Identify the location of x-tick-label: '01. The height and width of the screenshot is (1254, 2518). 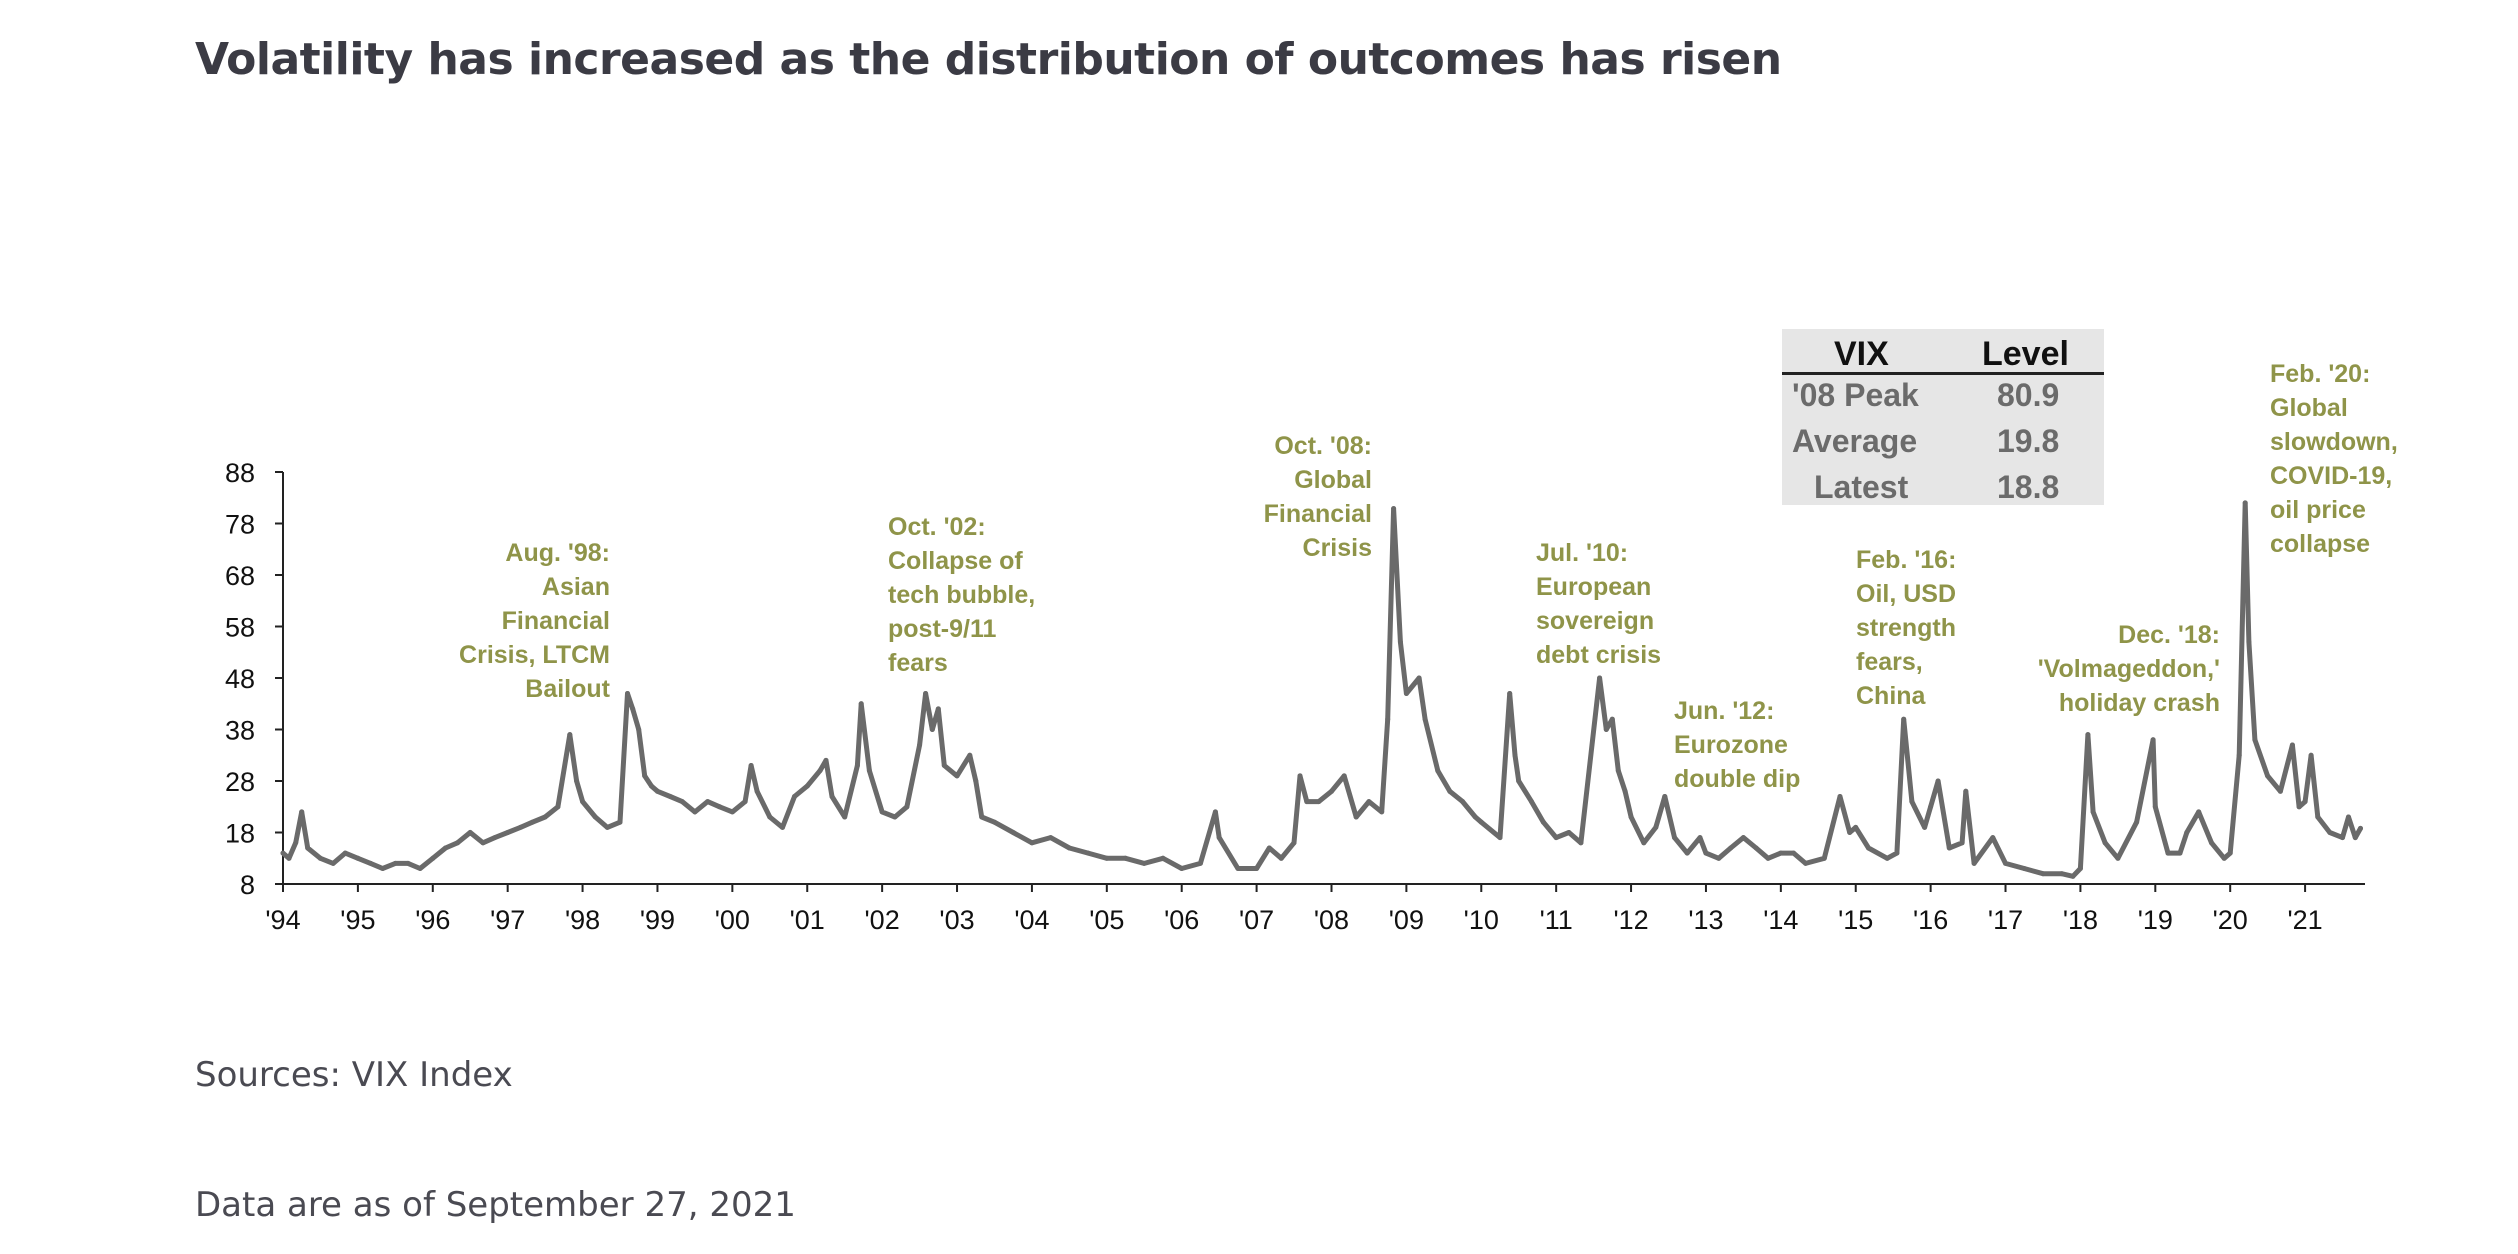
(807, 920).